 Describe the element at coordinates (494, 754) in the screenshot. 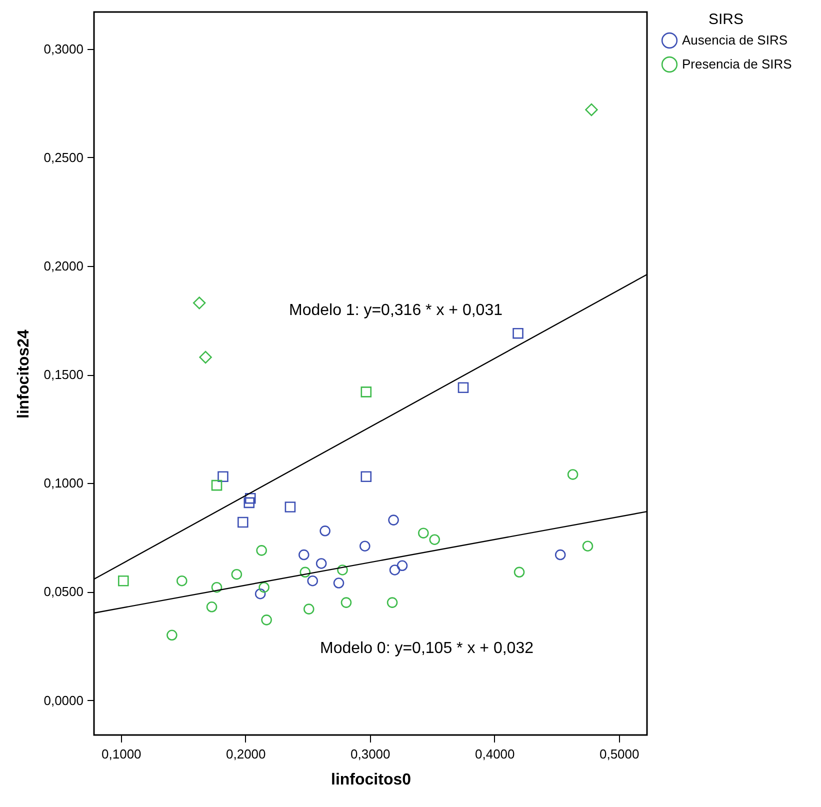

I see `x-tick-label: 0,4000` at that location.